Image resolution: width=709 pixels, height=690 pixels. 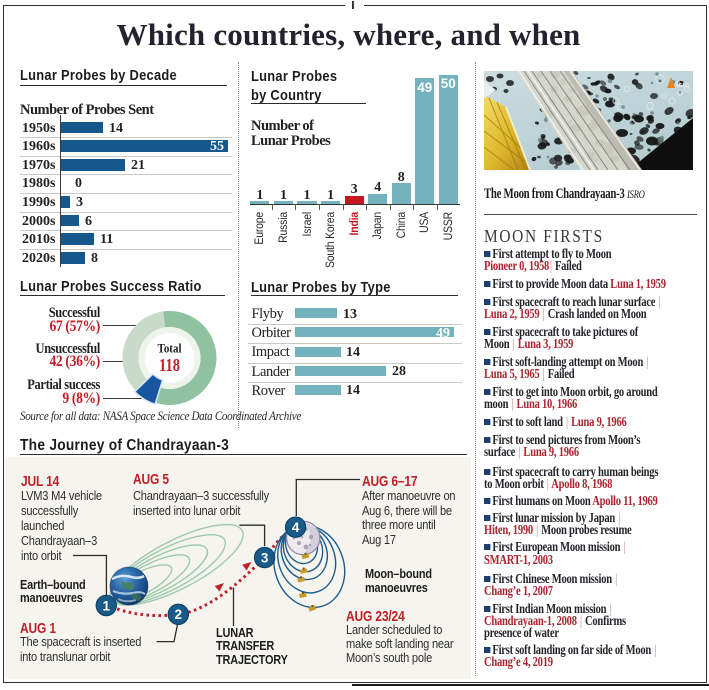 I want to click on svg-text: isro, so click(x=683, y=84).